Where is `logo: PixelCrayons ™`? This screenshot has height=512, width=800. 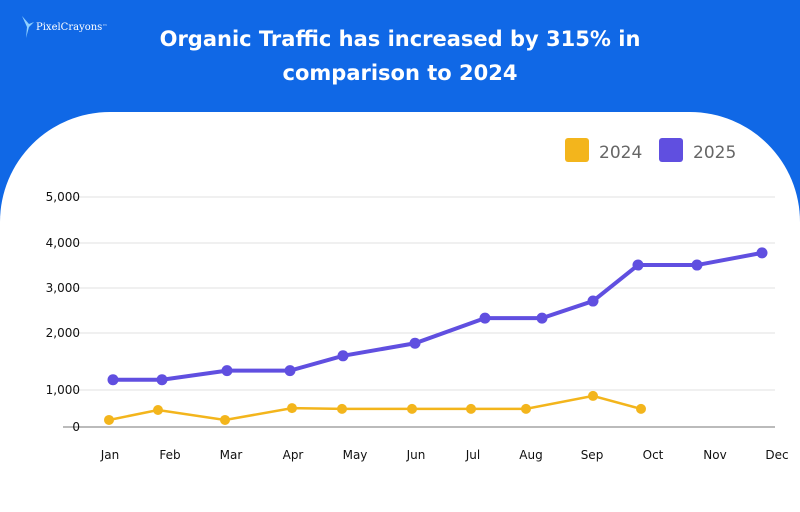 logo: PixelCrayons ™ is located at coordinates (63, 27).